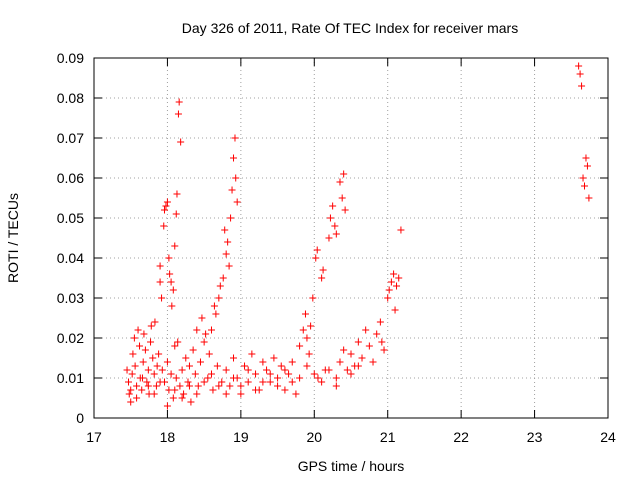 The height and width of the screenshot is (480, 640). Describe the element at coordinates (351, 466) in the screenshot. I see `x-axis-label: GPS time / hours` at that location.